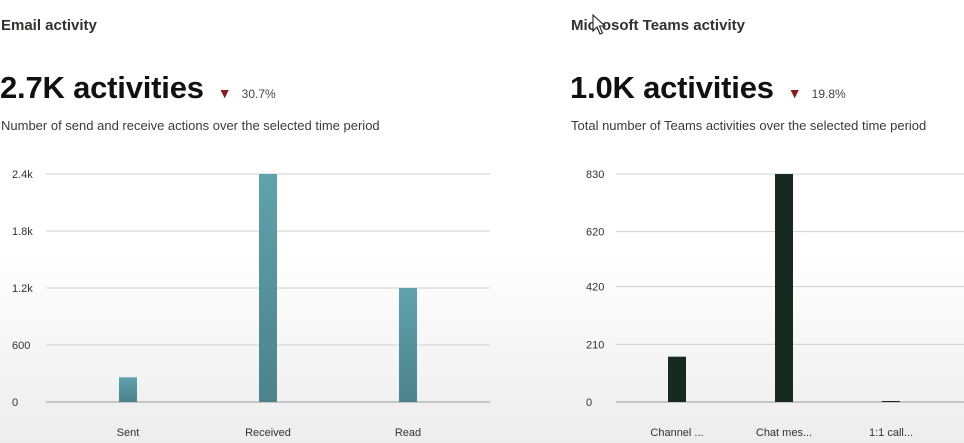  Describe the element at coordinates (828, 94) in the screenshot. I see `teams-change-percent: 19.8%` at that location.